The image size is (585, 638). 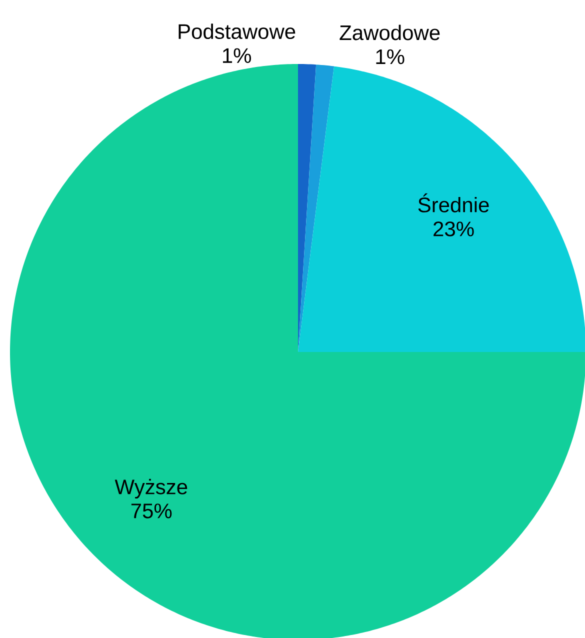 What do you see at coordinates (237, 32) in the screenshot?
I see `slice-label: Podstawowe` at bounding box center [237, 32].